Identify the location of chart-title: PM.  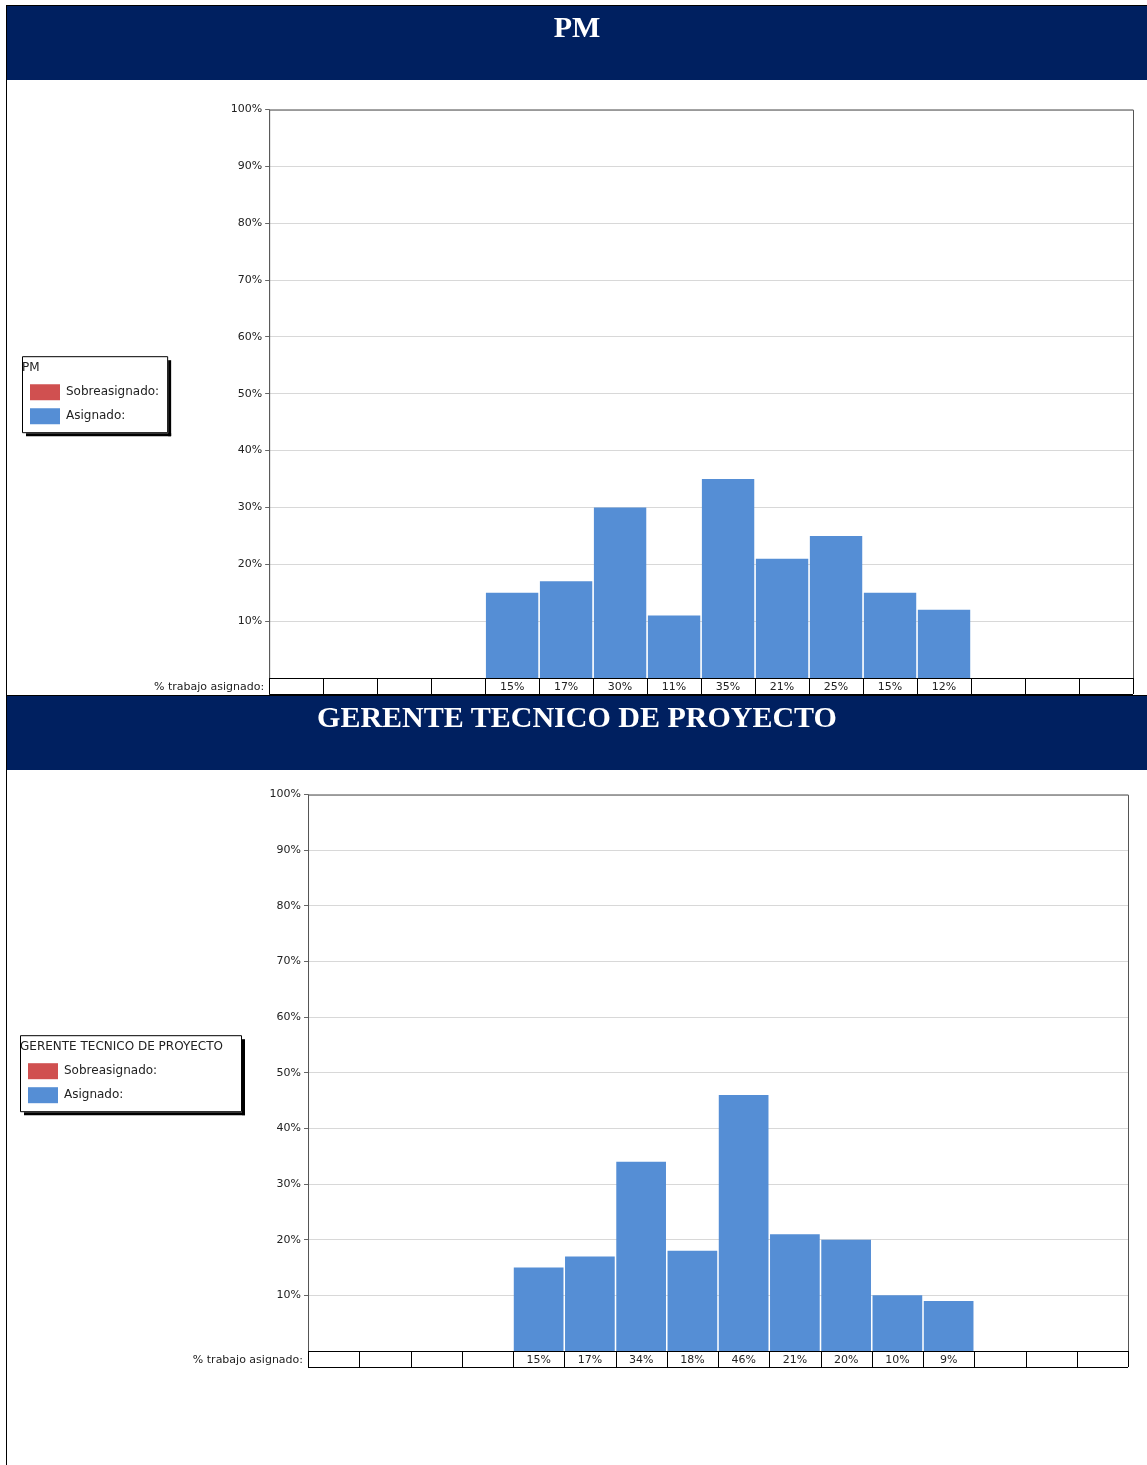
(577, 27).